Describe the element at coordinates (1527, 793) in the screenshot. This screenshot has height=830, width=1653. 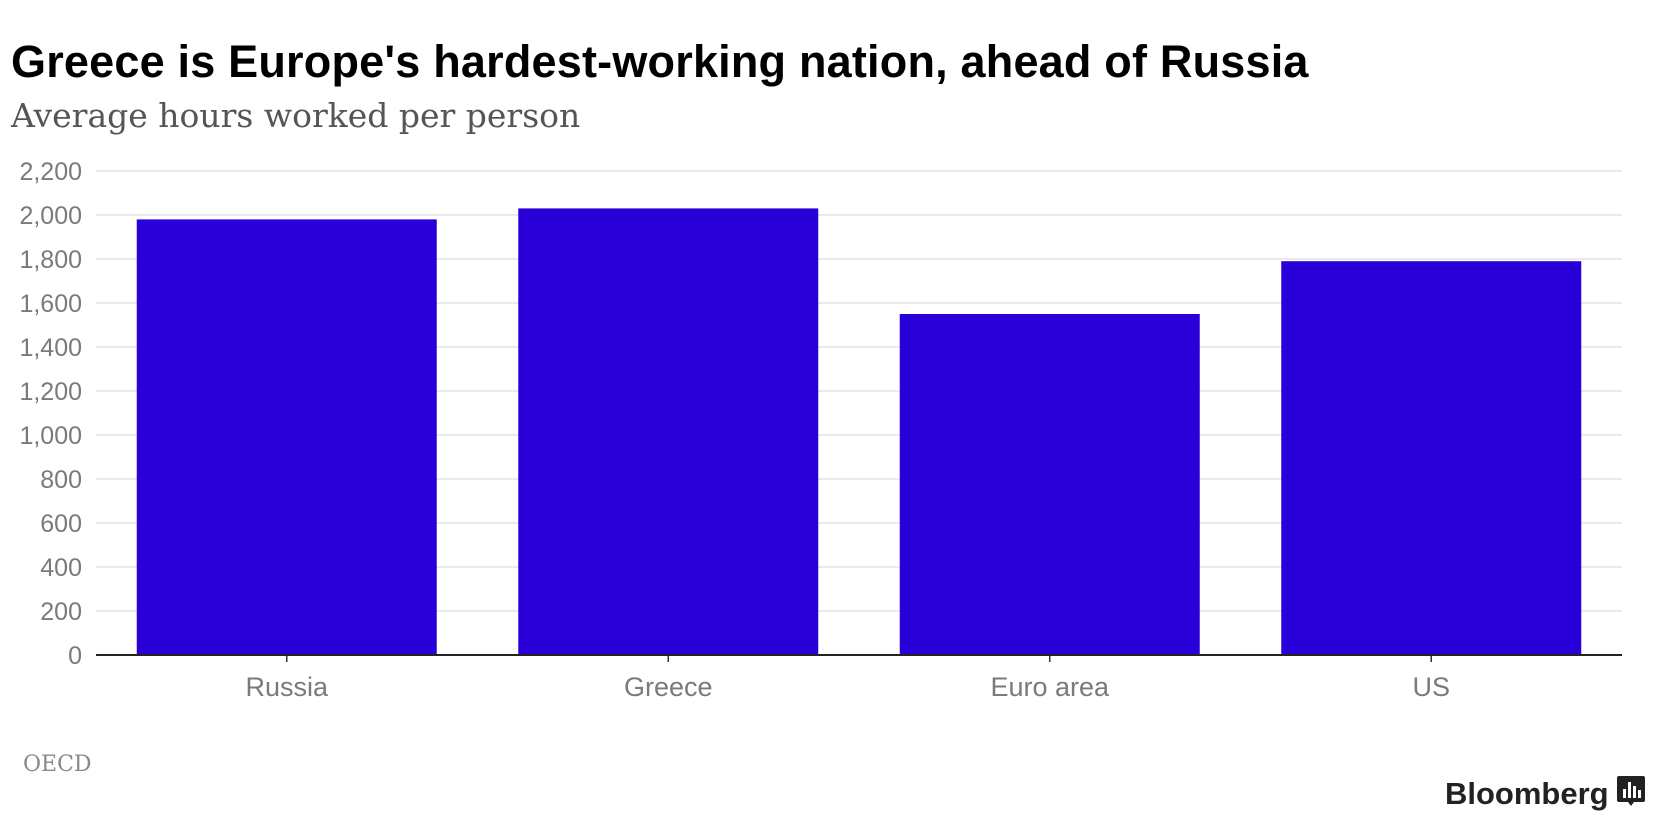
I see `bloomberg-logo: Bloomberg` at that location.